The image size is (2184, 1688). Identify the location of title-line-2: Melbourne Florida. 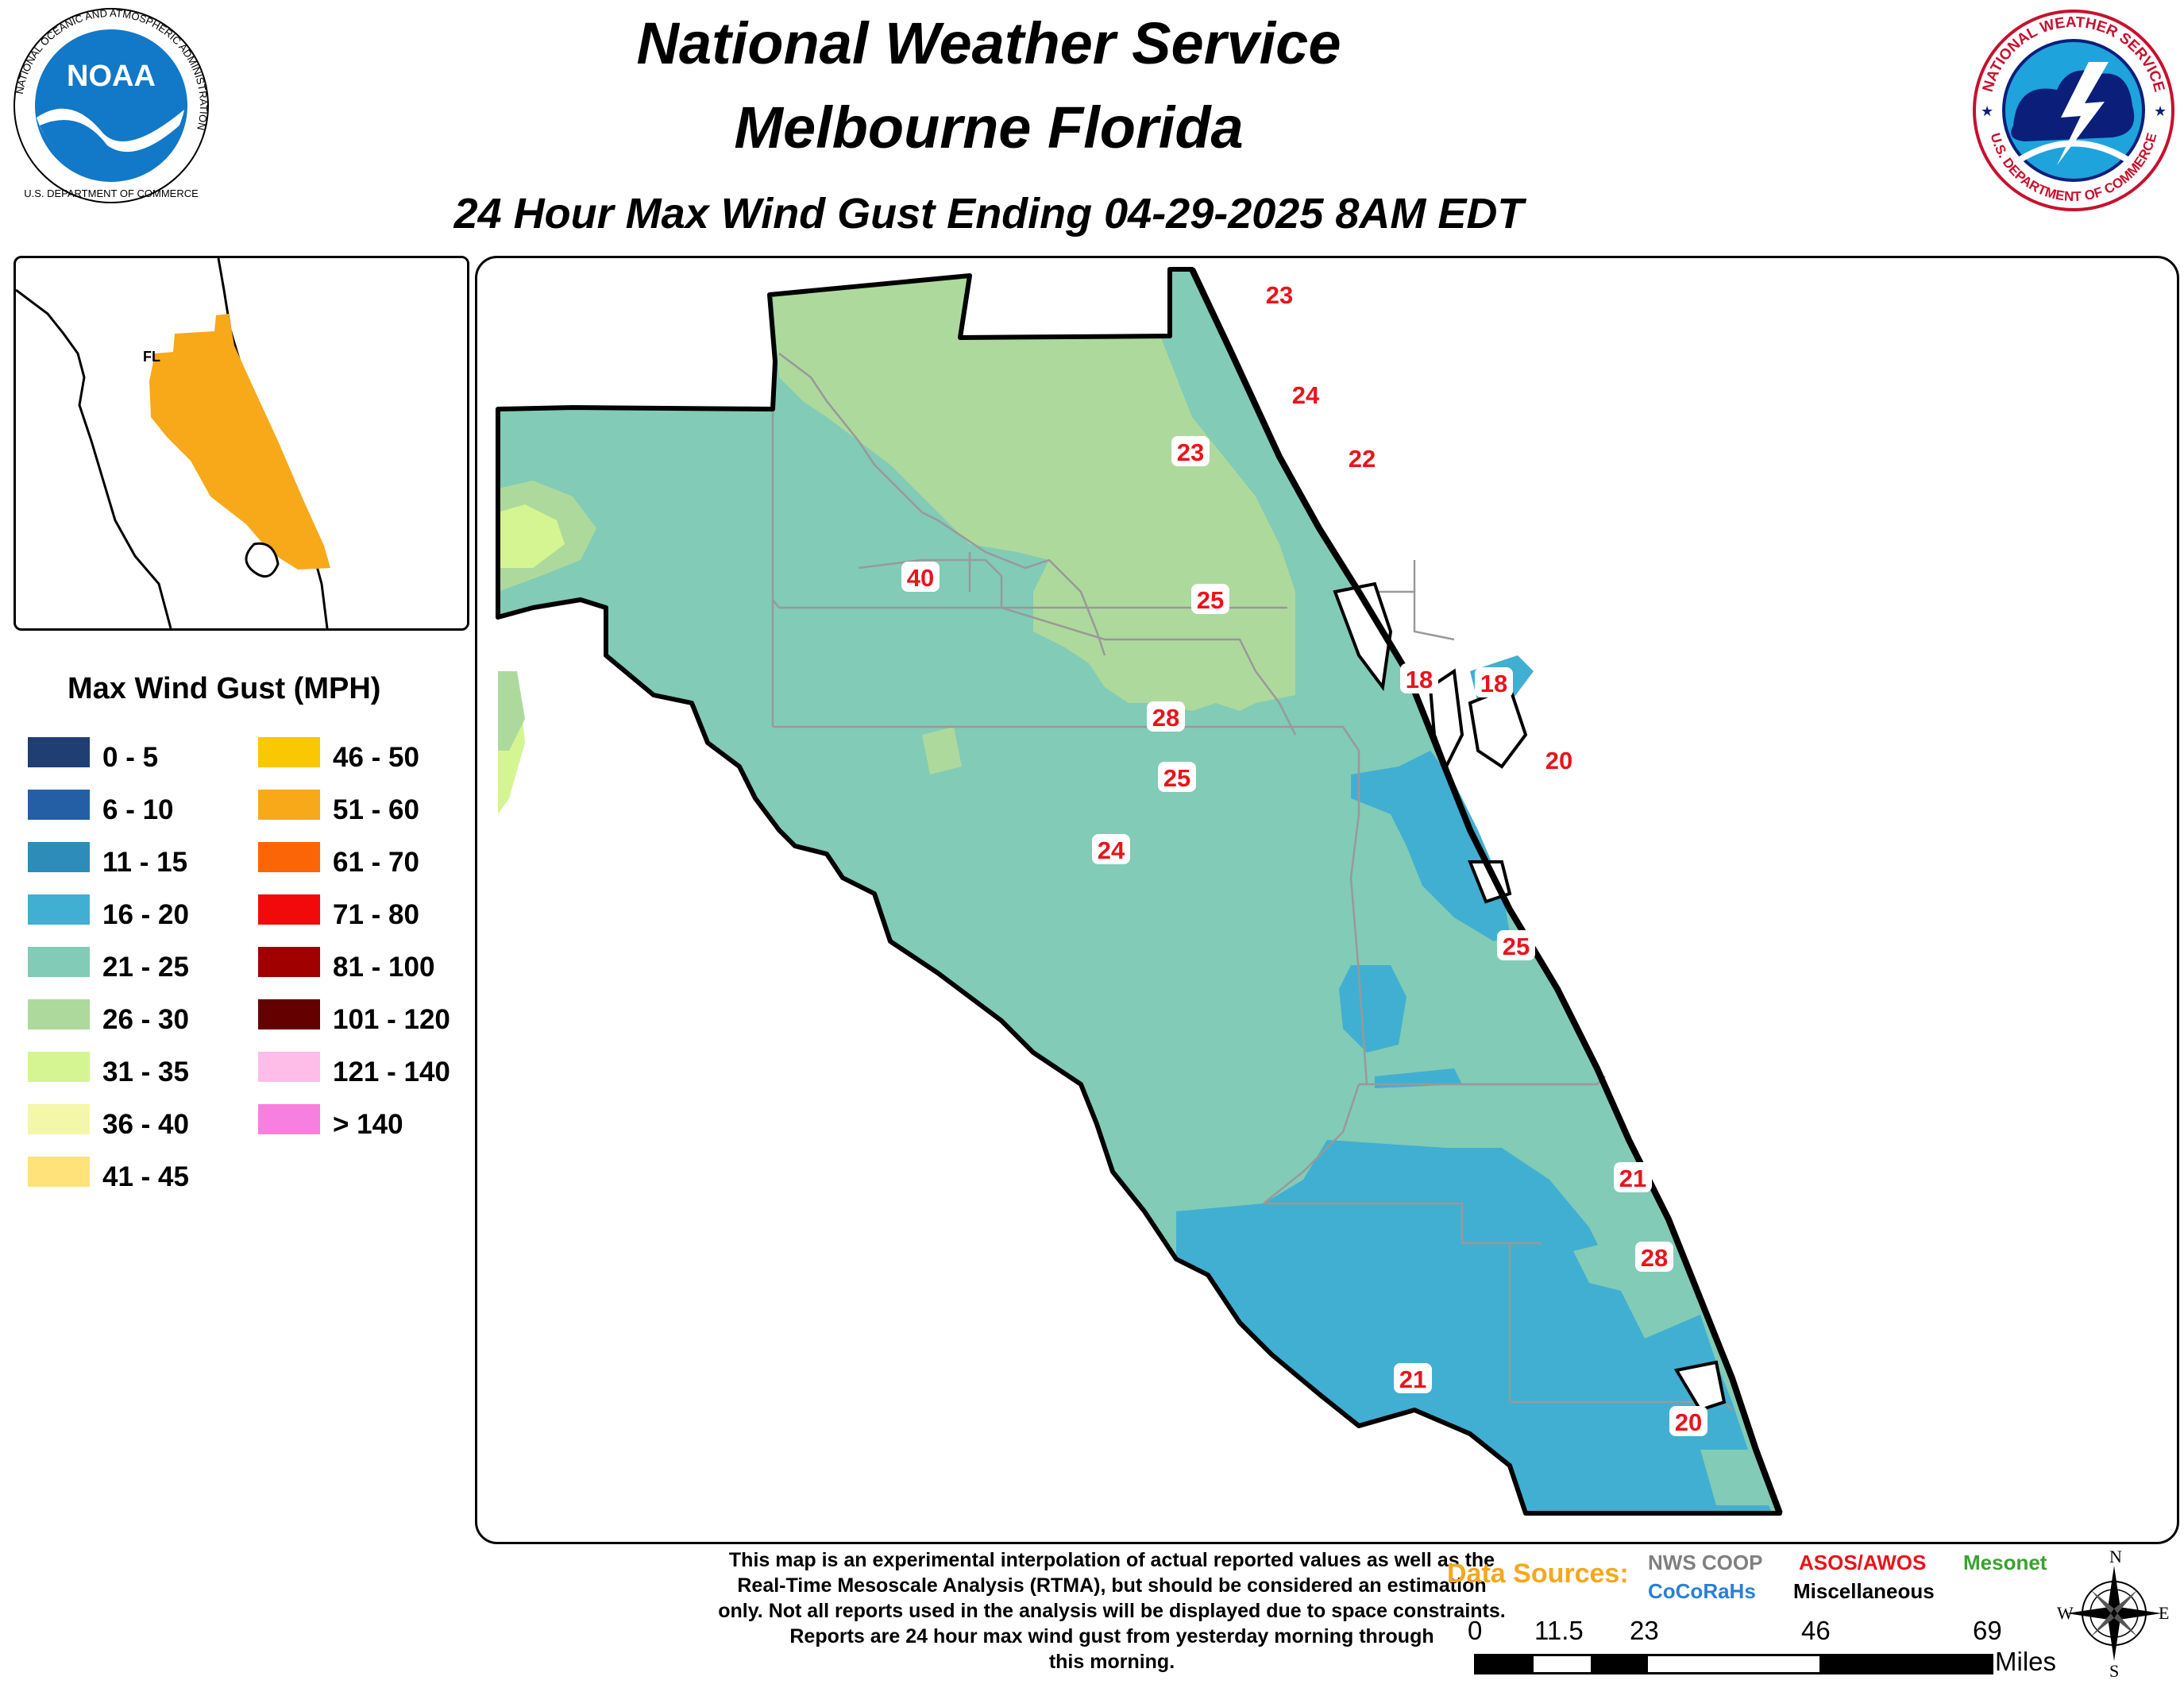
(989, 128).